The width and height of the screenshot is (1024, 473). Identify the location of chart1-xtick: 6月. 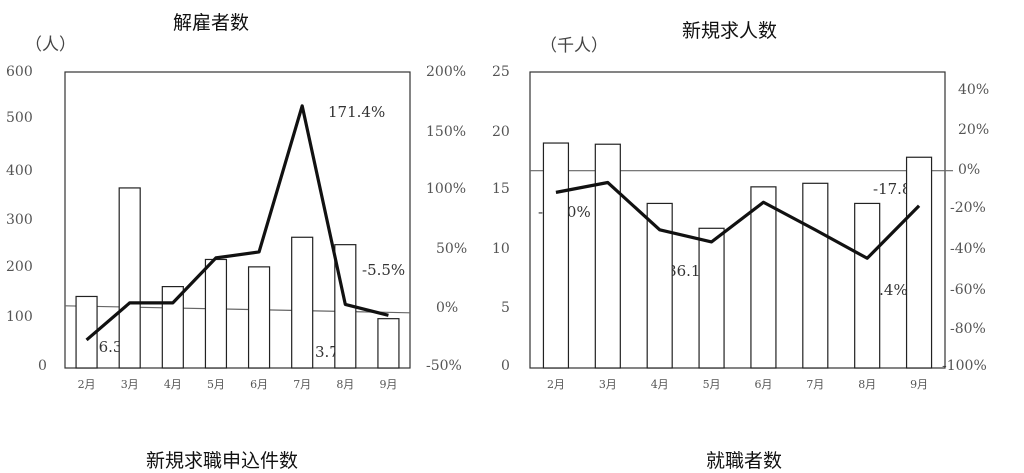
(259, 384).